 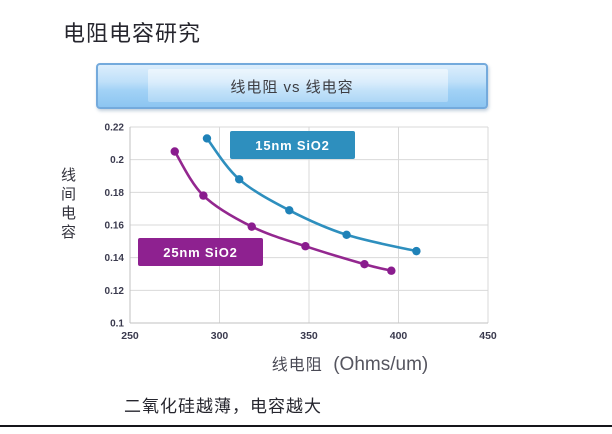 I want to click on x-axis-title-unit: (Ohms/um), so click(x=381, y=364).